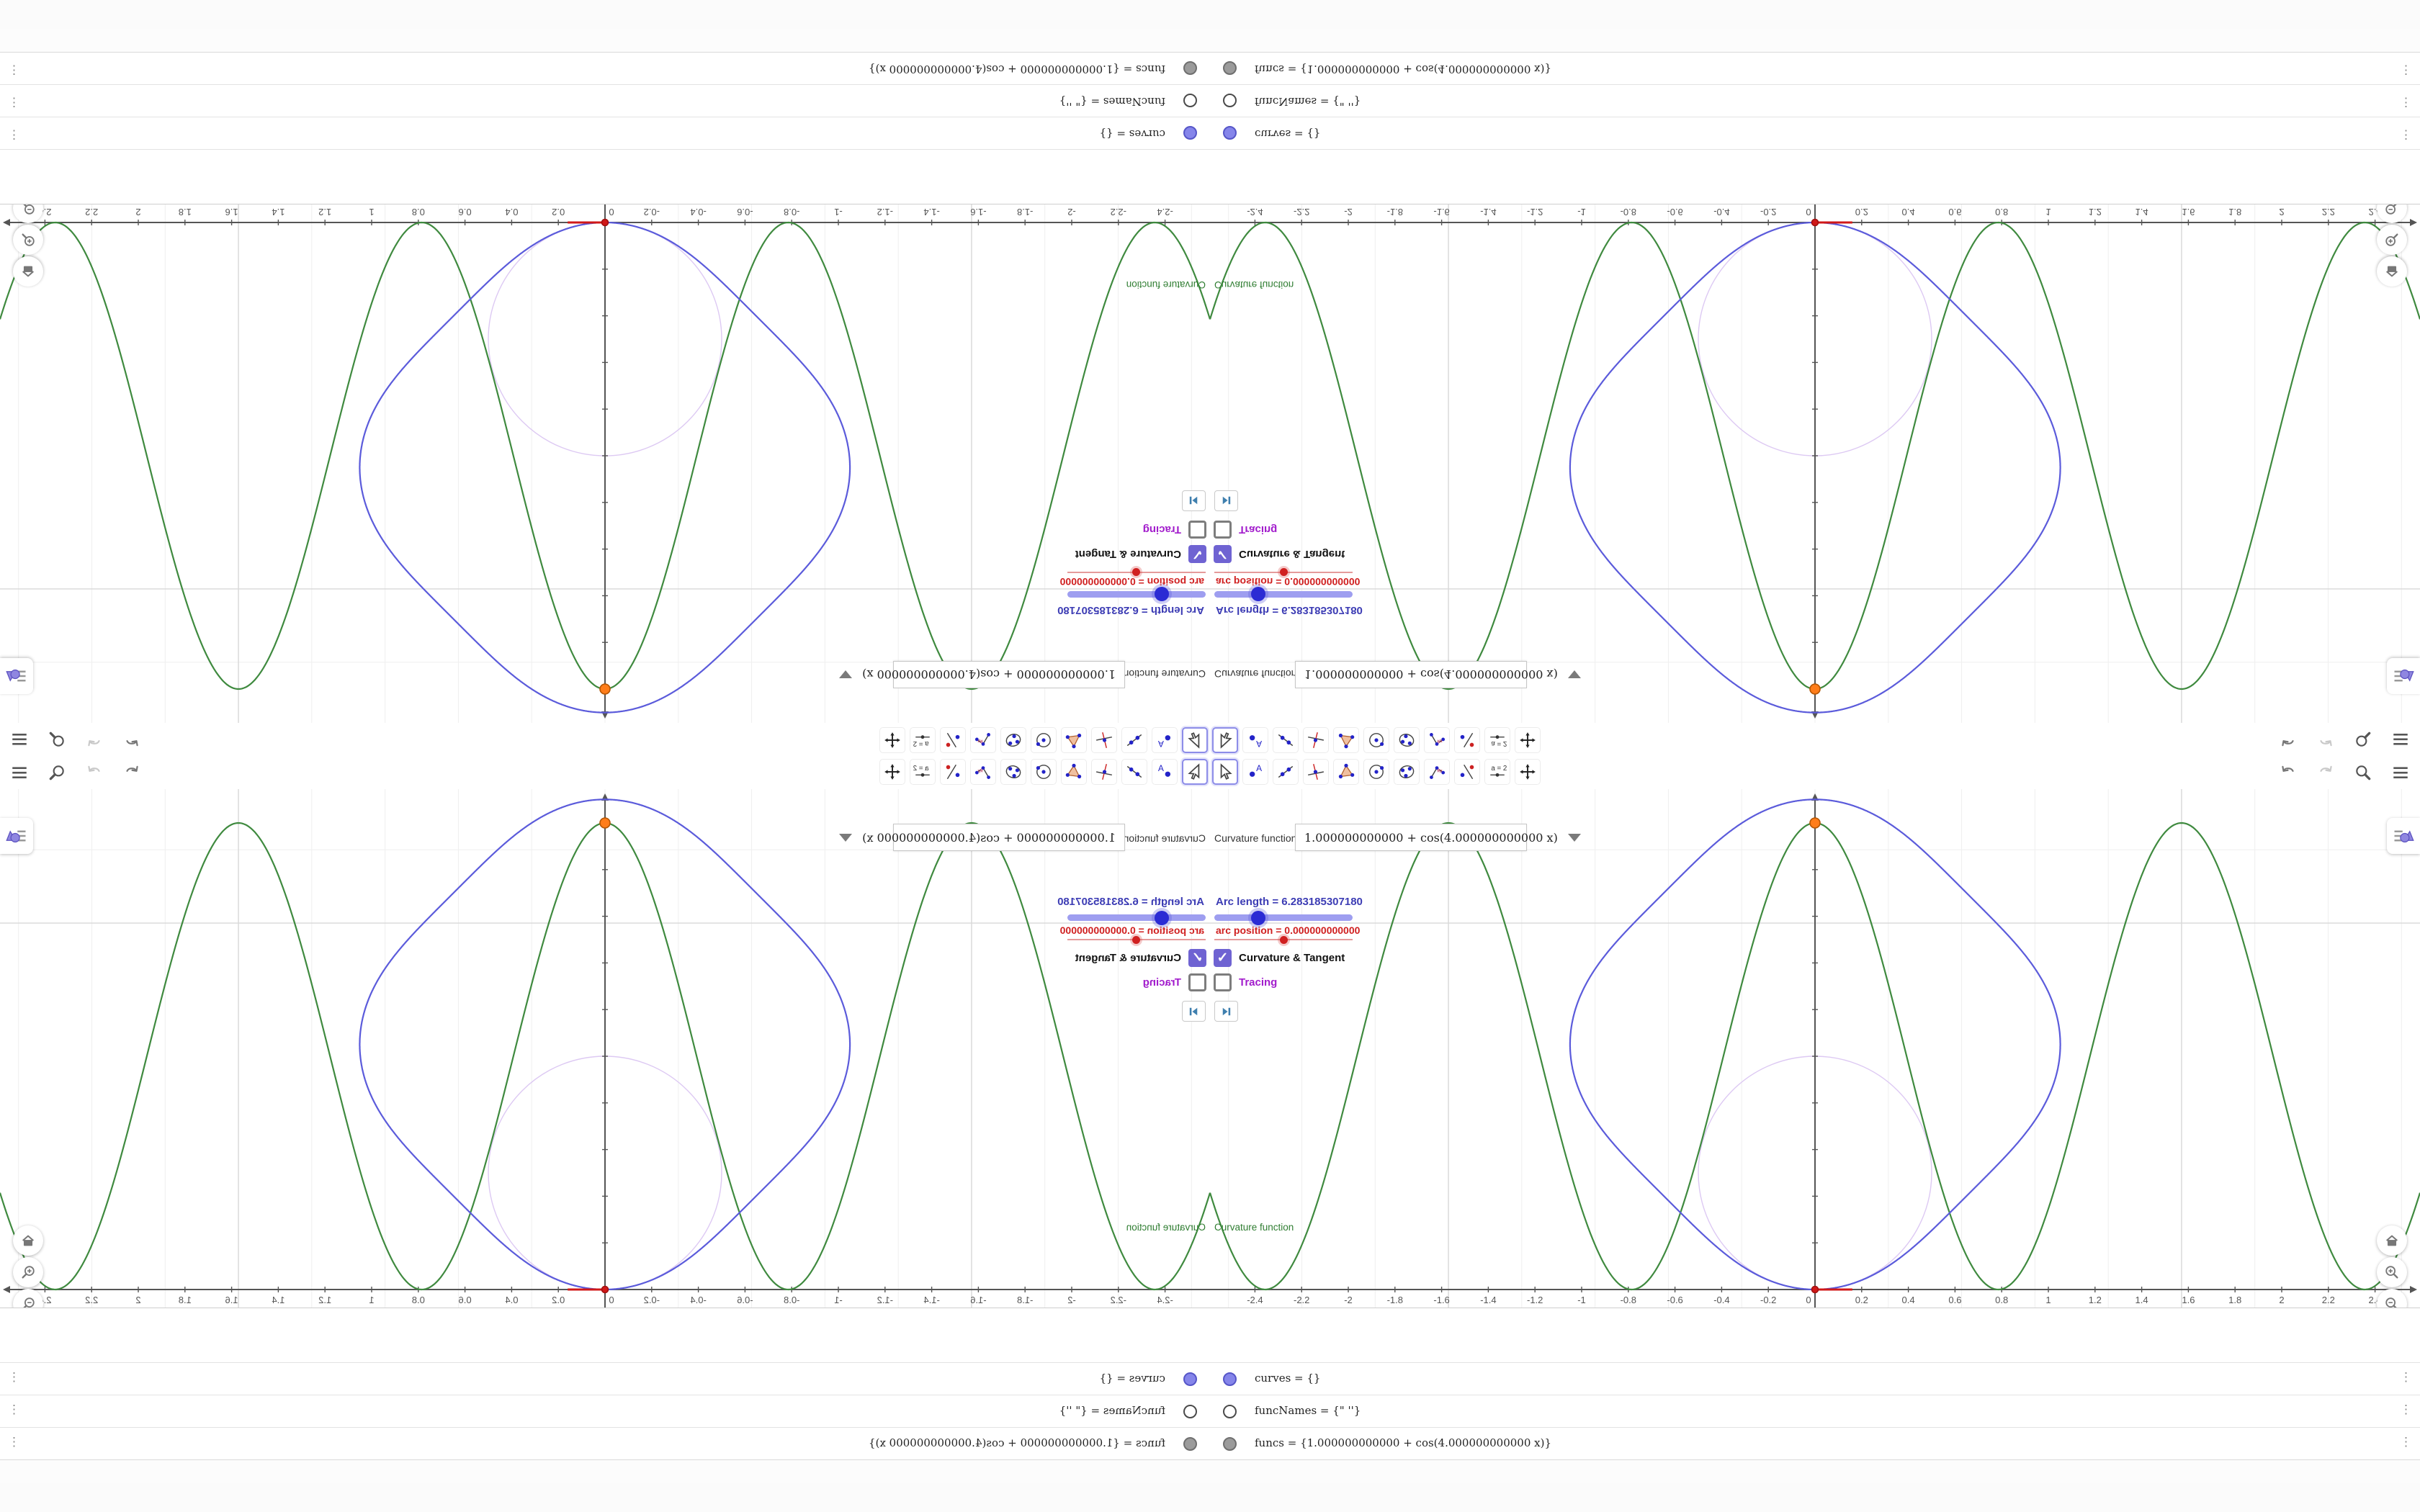 The width and height of the screenshot is (2420, 1512). I want to click on curve-top-point, so click(1815, 823).